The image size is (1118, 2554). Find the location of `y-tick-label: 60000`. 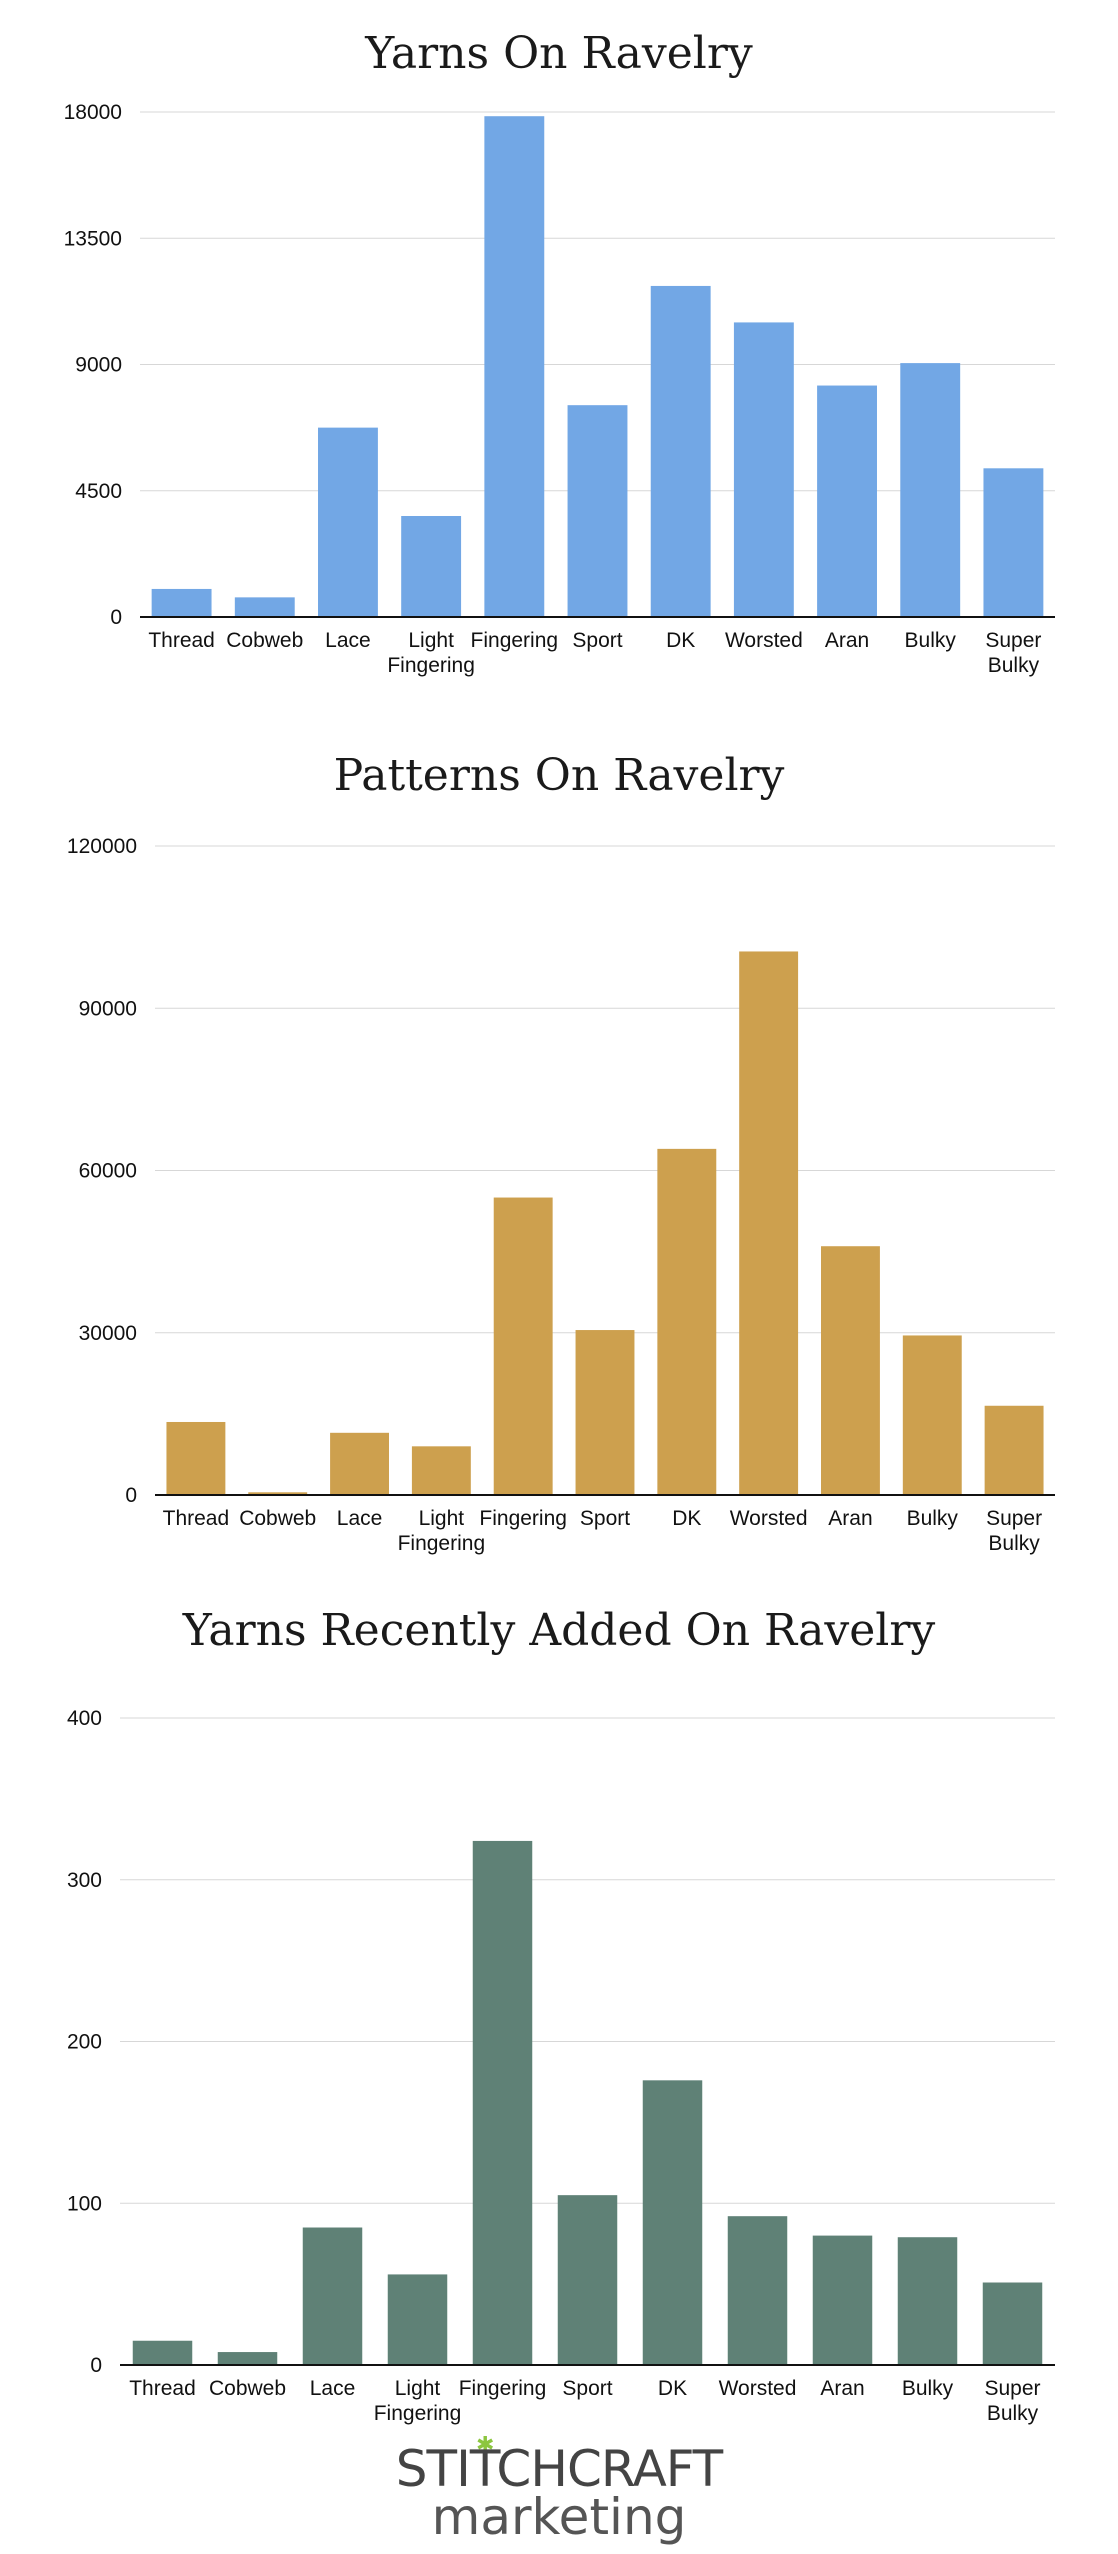

y-tick-label: 60000 is located at coordinates (108, 1171).